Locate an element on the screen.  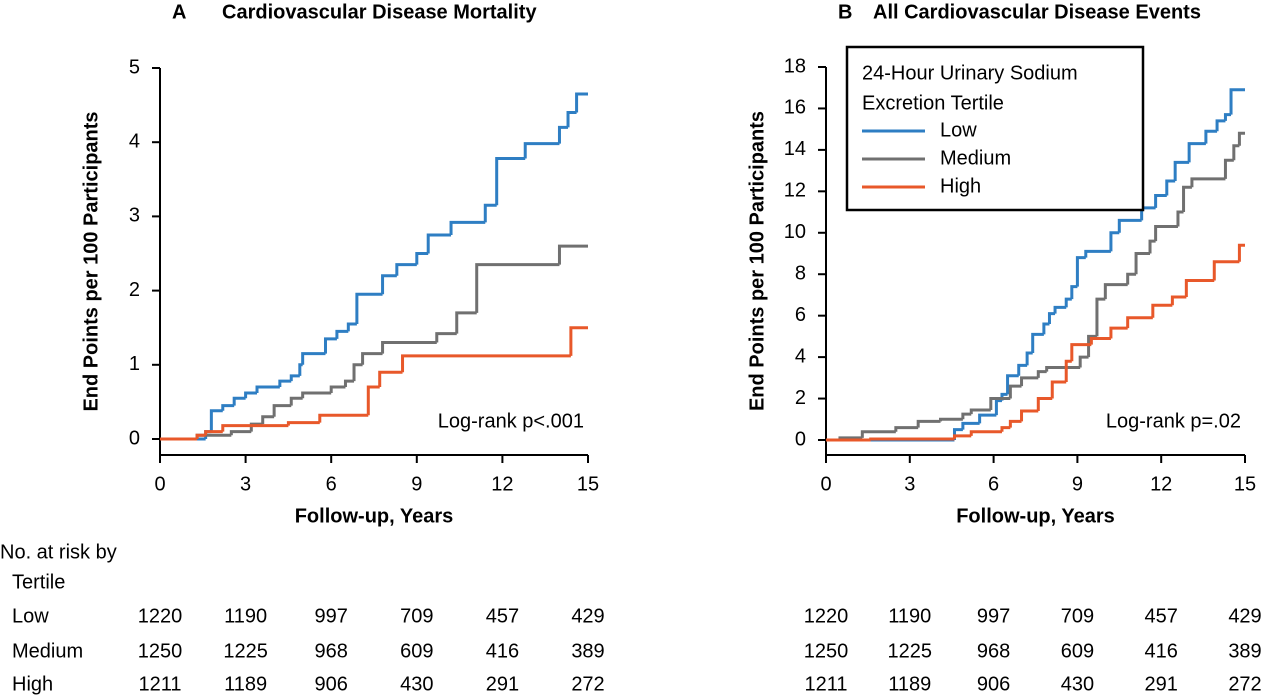
risk-value: 291 is located at coordinates (1161, 684).